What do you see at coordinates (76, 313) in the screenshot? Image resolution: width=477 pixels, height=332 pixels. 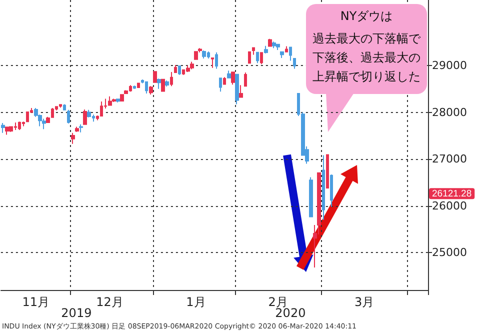 I see `text: 2019` at bounding box center [76, 313].